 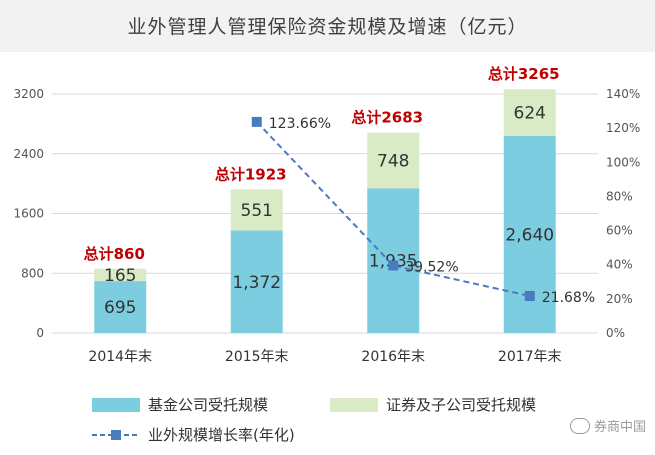 I want to click on y2-tick-label: 140%, so click(x=623, y=94).